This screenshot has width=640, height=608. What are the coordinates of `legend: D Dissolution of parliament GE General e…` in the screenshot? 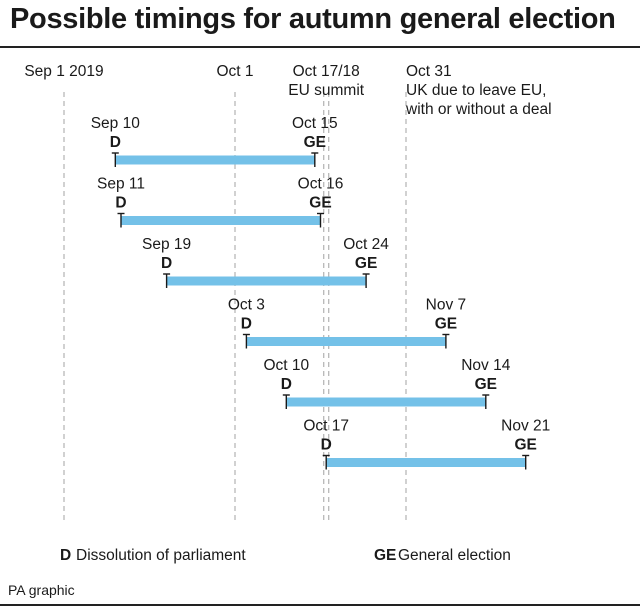 It's located at (285, 555).